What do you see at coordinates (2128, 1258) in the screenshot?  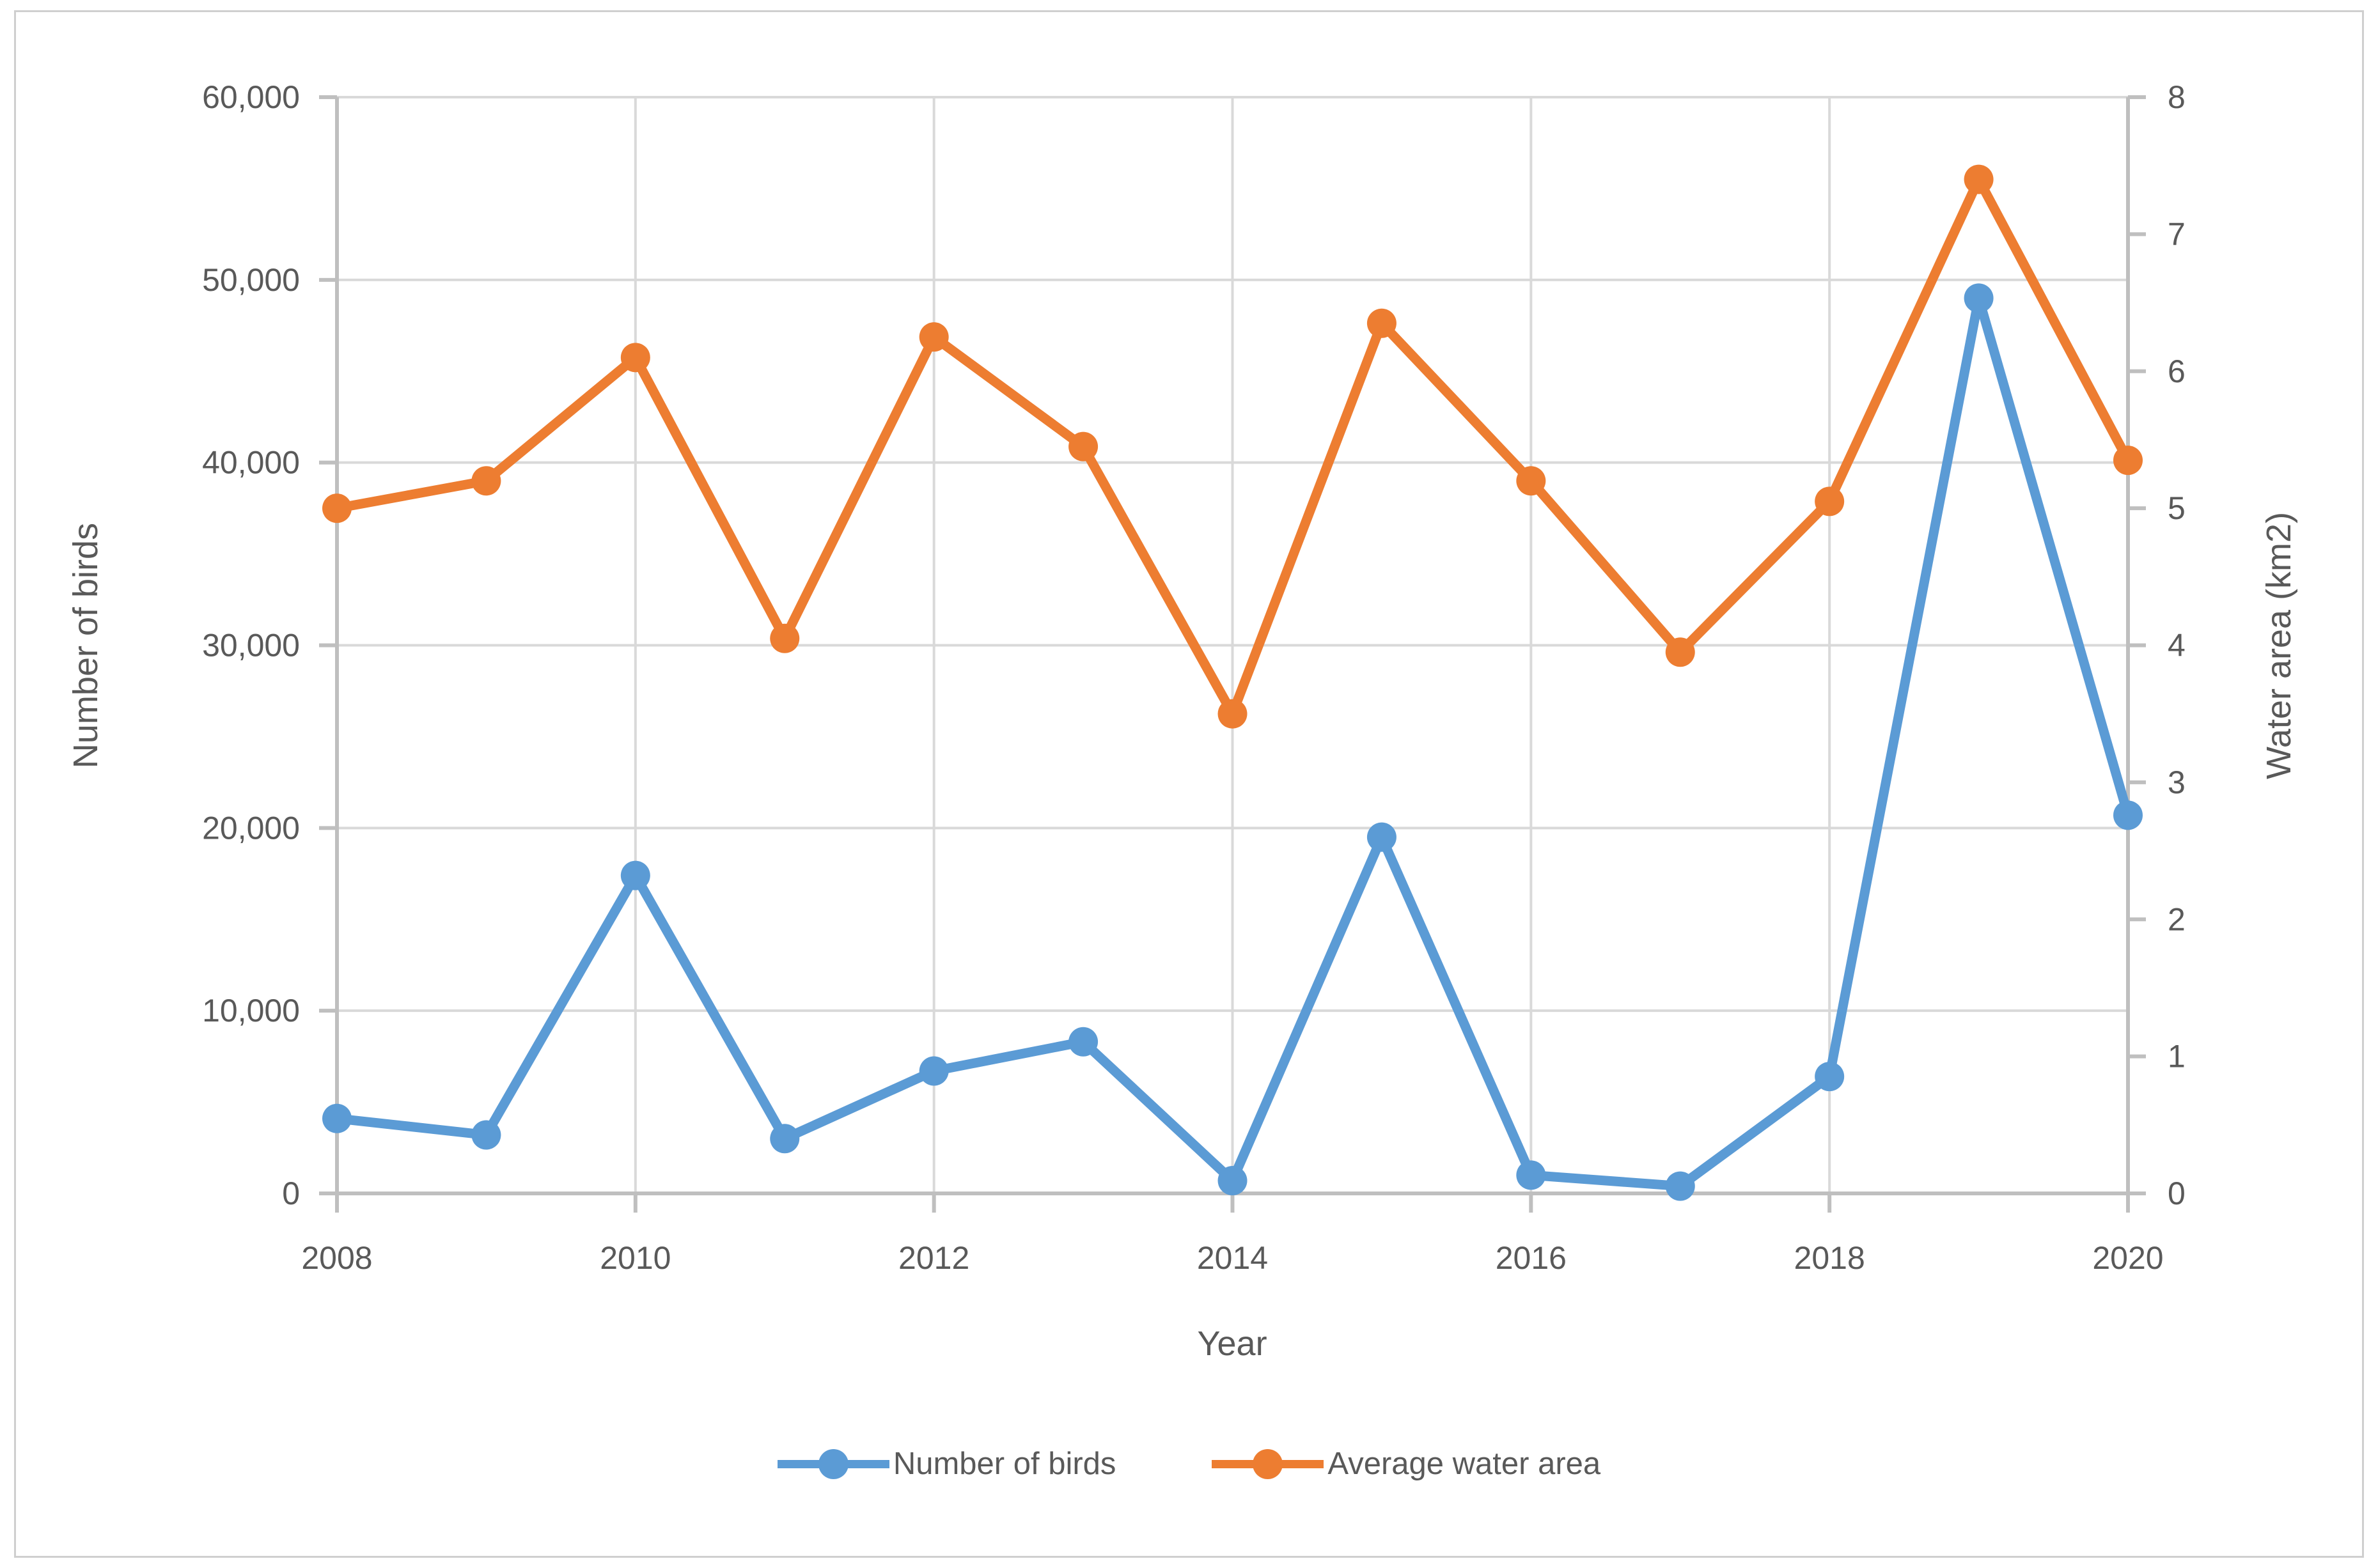 I see `x-tick-label: 2020` at bounding box center [2128, 1258].